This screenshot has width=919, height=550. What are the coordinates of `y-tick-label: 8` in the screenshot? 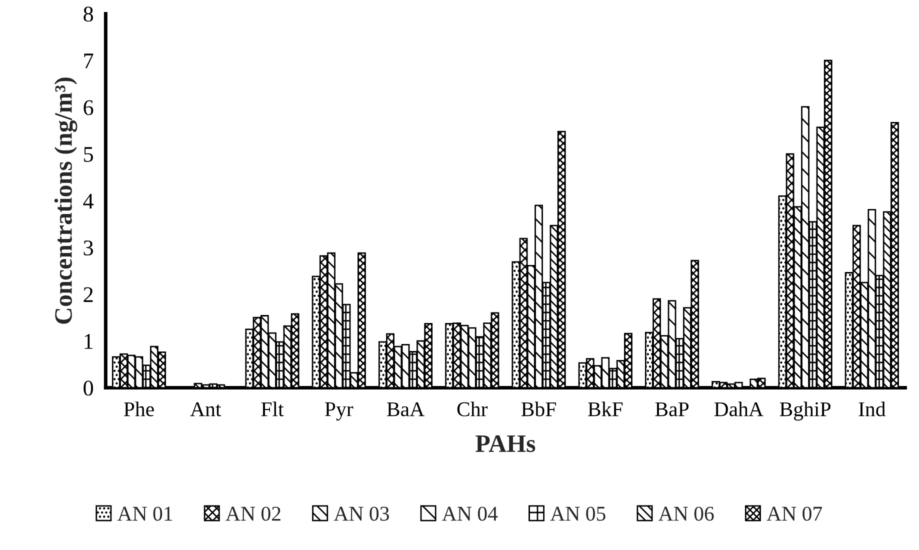 It's located at (89, 14).